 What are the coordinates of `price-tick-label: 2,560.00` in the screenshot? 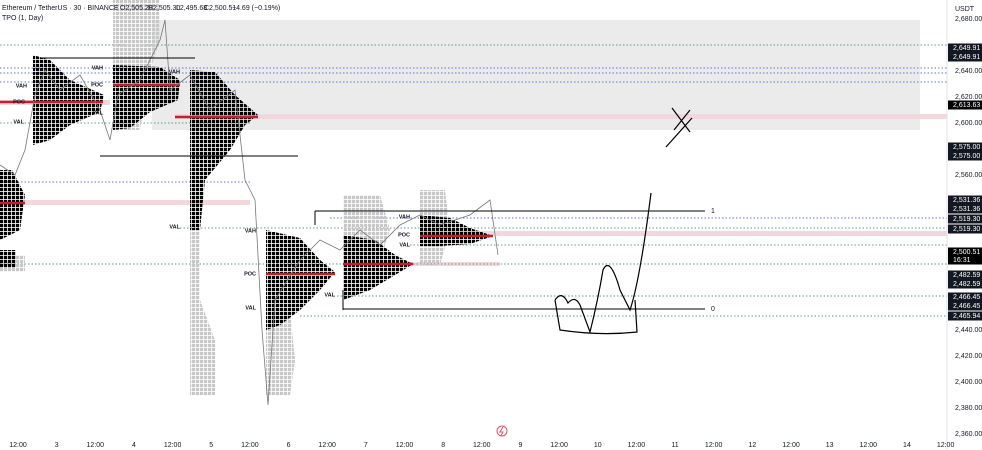 It's located at (968, 175).